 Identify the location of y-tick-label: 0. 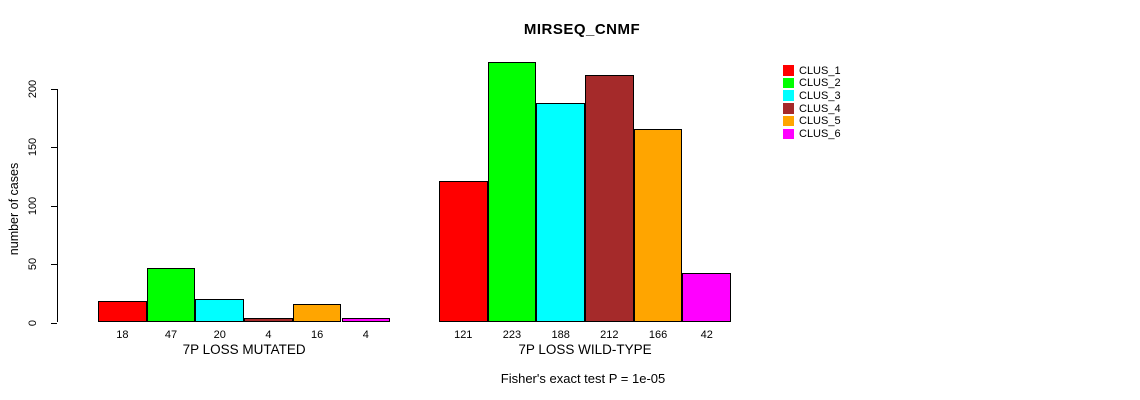
(33, 322).